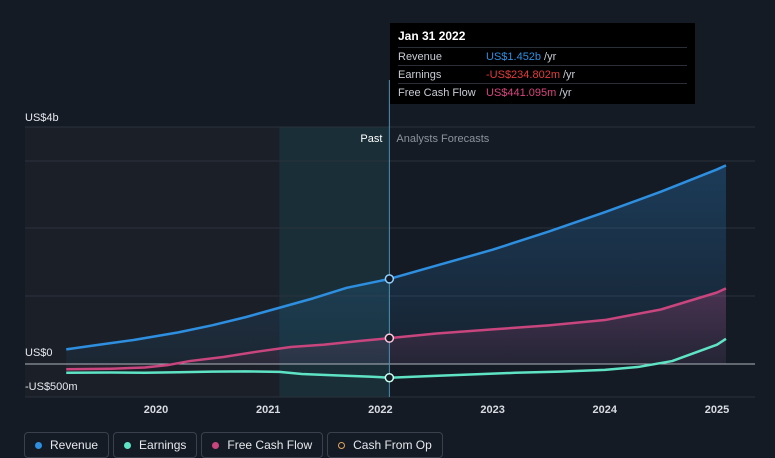  I want to click on x-tick-2020: 2020, so click(156, 410).